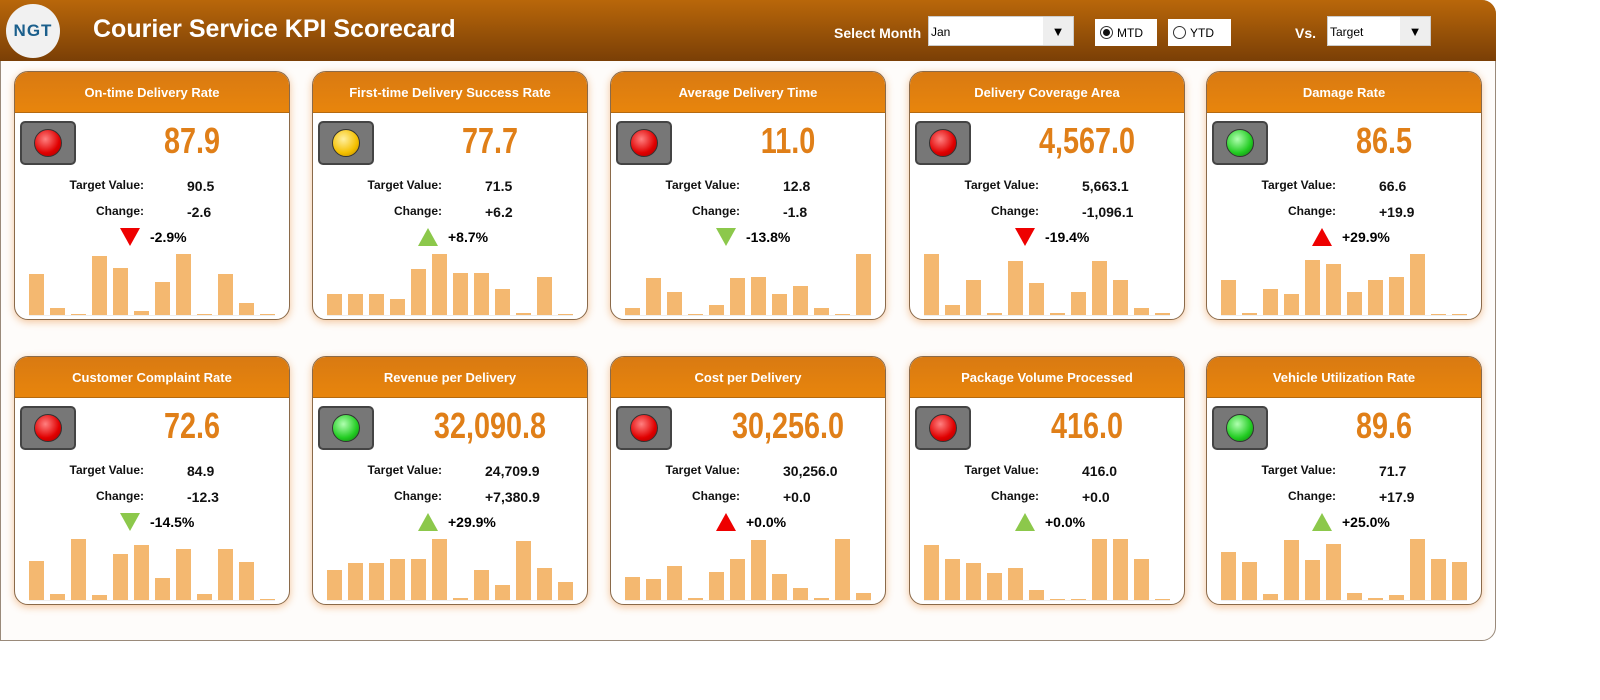  Describe the element at coordinates (512, 471) in the screenshot. I see `target-value: 24,709.9` at that location.